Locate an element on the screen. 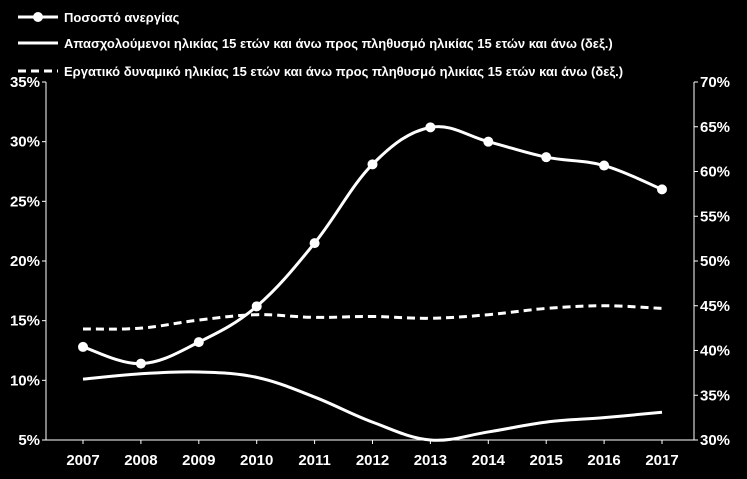  right-tick-label: 35% is located at coordinates (715, 395).